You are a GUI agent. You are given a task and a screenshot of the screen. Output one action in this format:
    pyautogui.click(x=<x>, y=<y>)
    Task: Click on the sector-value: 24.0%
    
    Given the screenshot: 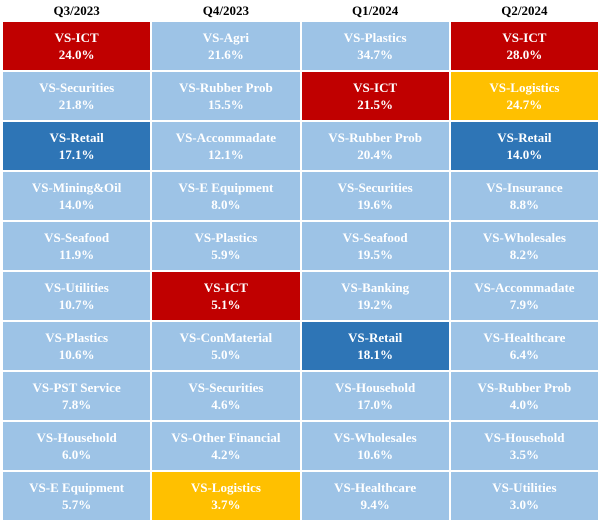 What is the action you would take?
    pyautogui.click(x=76, y=54)
    